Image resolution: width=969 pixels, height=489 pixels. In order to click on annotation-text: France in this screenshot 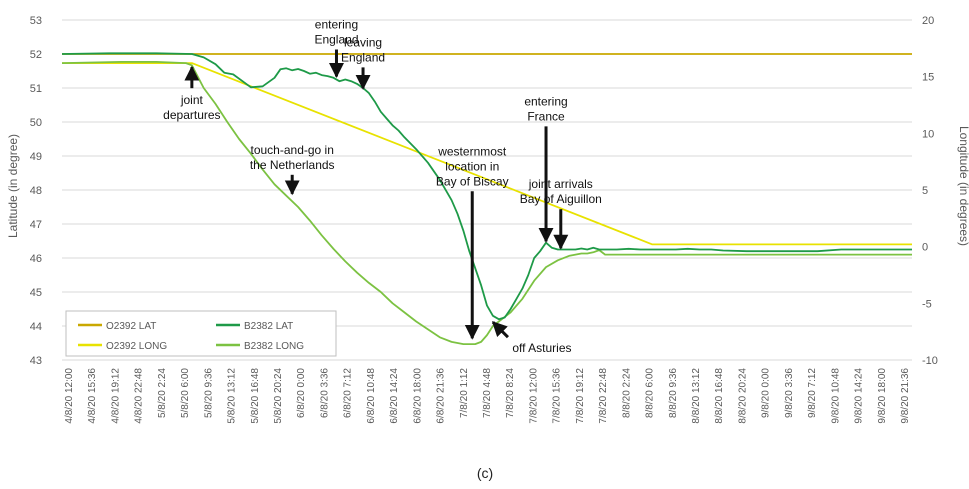, I will do `click(546, 116)`.